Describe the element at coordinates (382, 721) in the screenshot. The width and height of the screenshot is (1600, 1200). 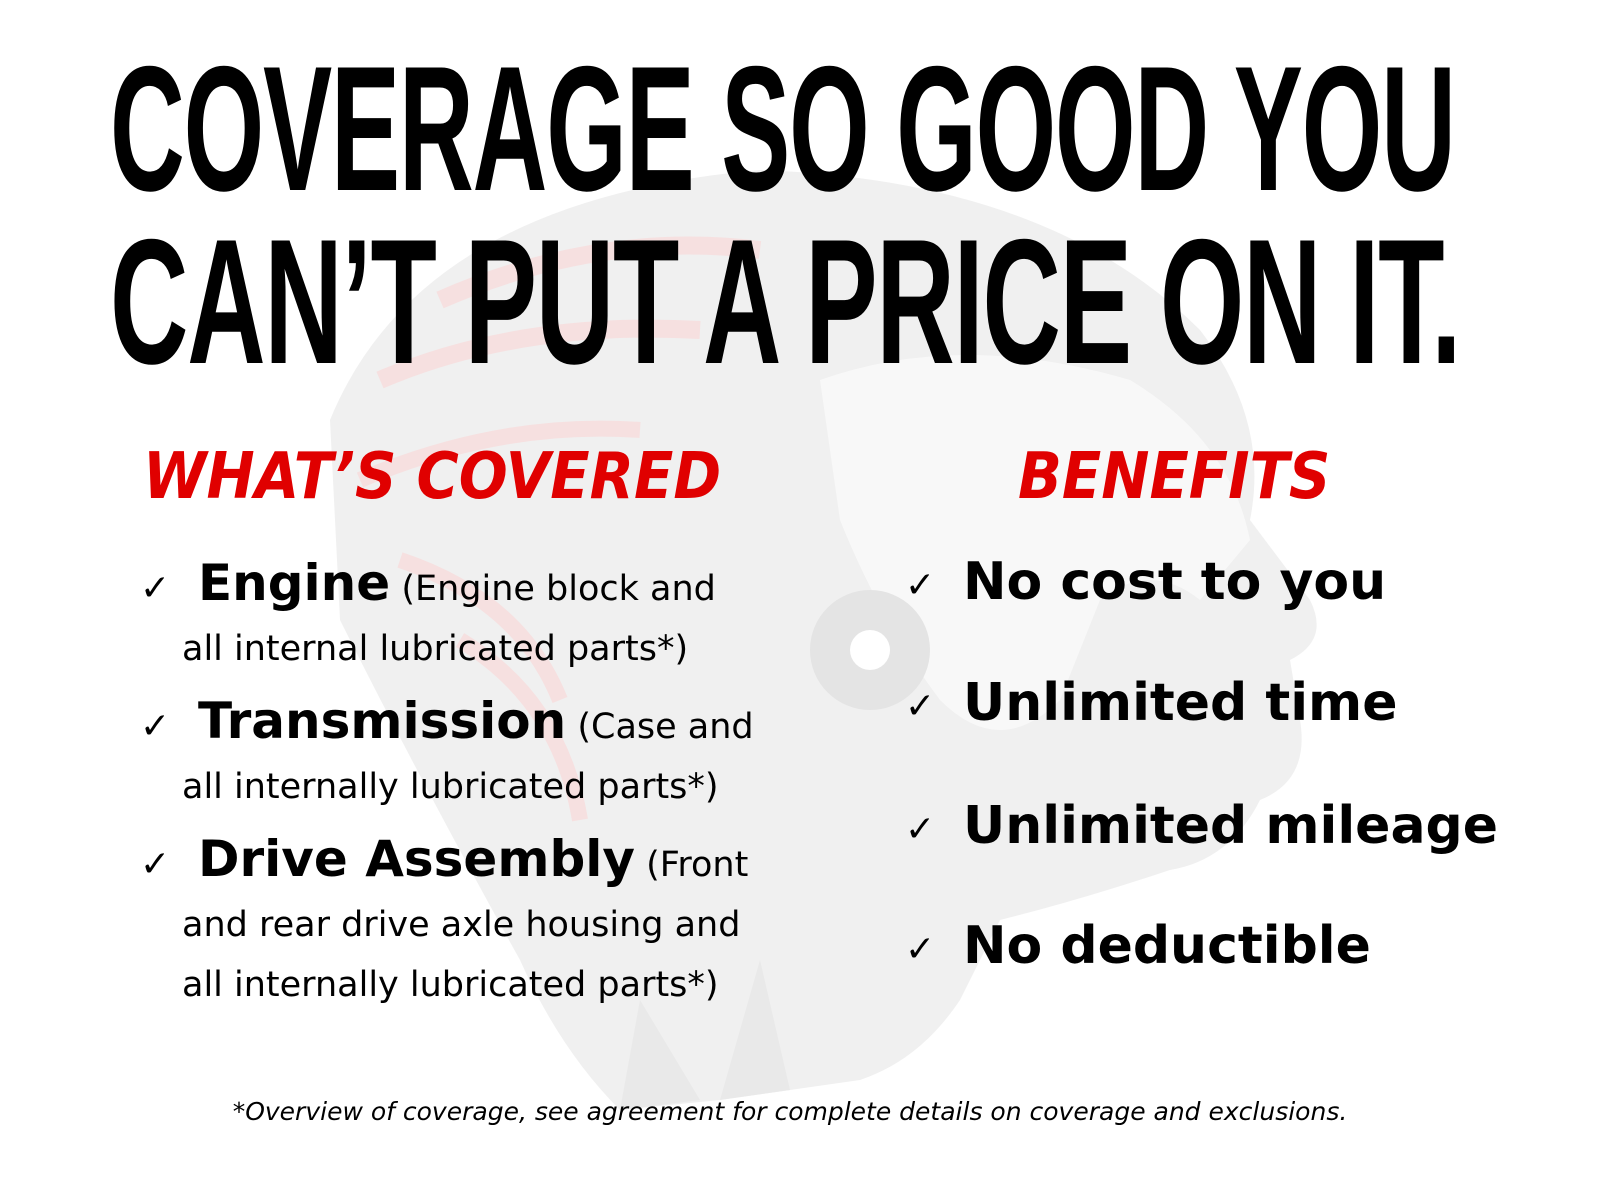
I see `covered-item-title: Transmission` at that location.